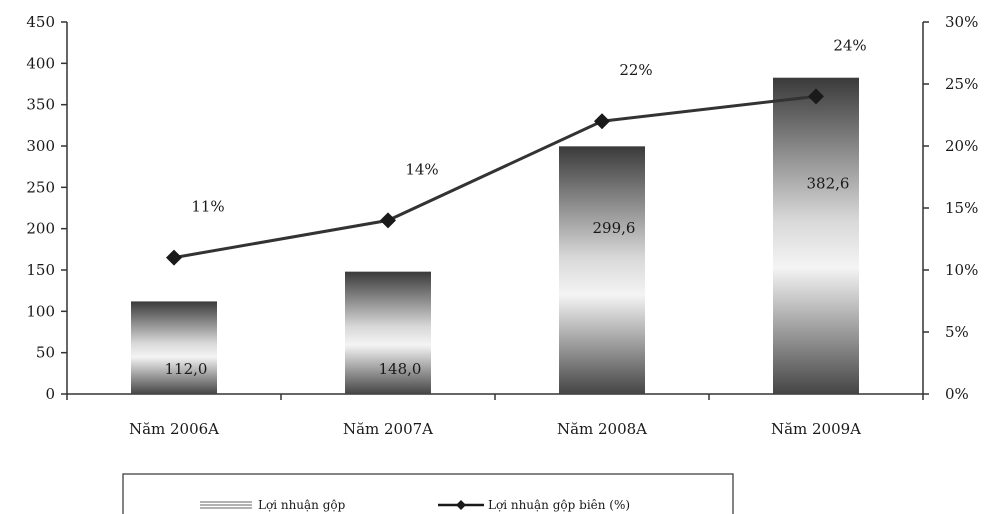  What do you see at coordinates (302, 505) in the screenshot?
I see `legend-bar-label: Lợi nhuận gộp` at bounding box center [302, 505].